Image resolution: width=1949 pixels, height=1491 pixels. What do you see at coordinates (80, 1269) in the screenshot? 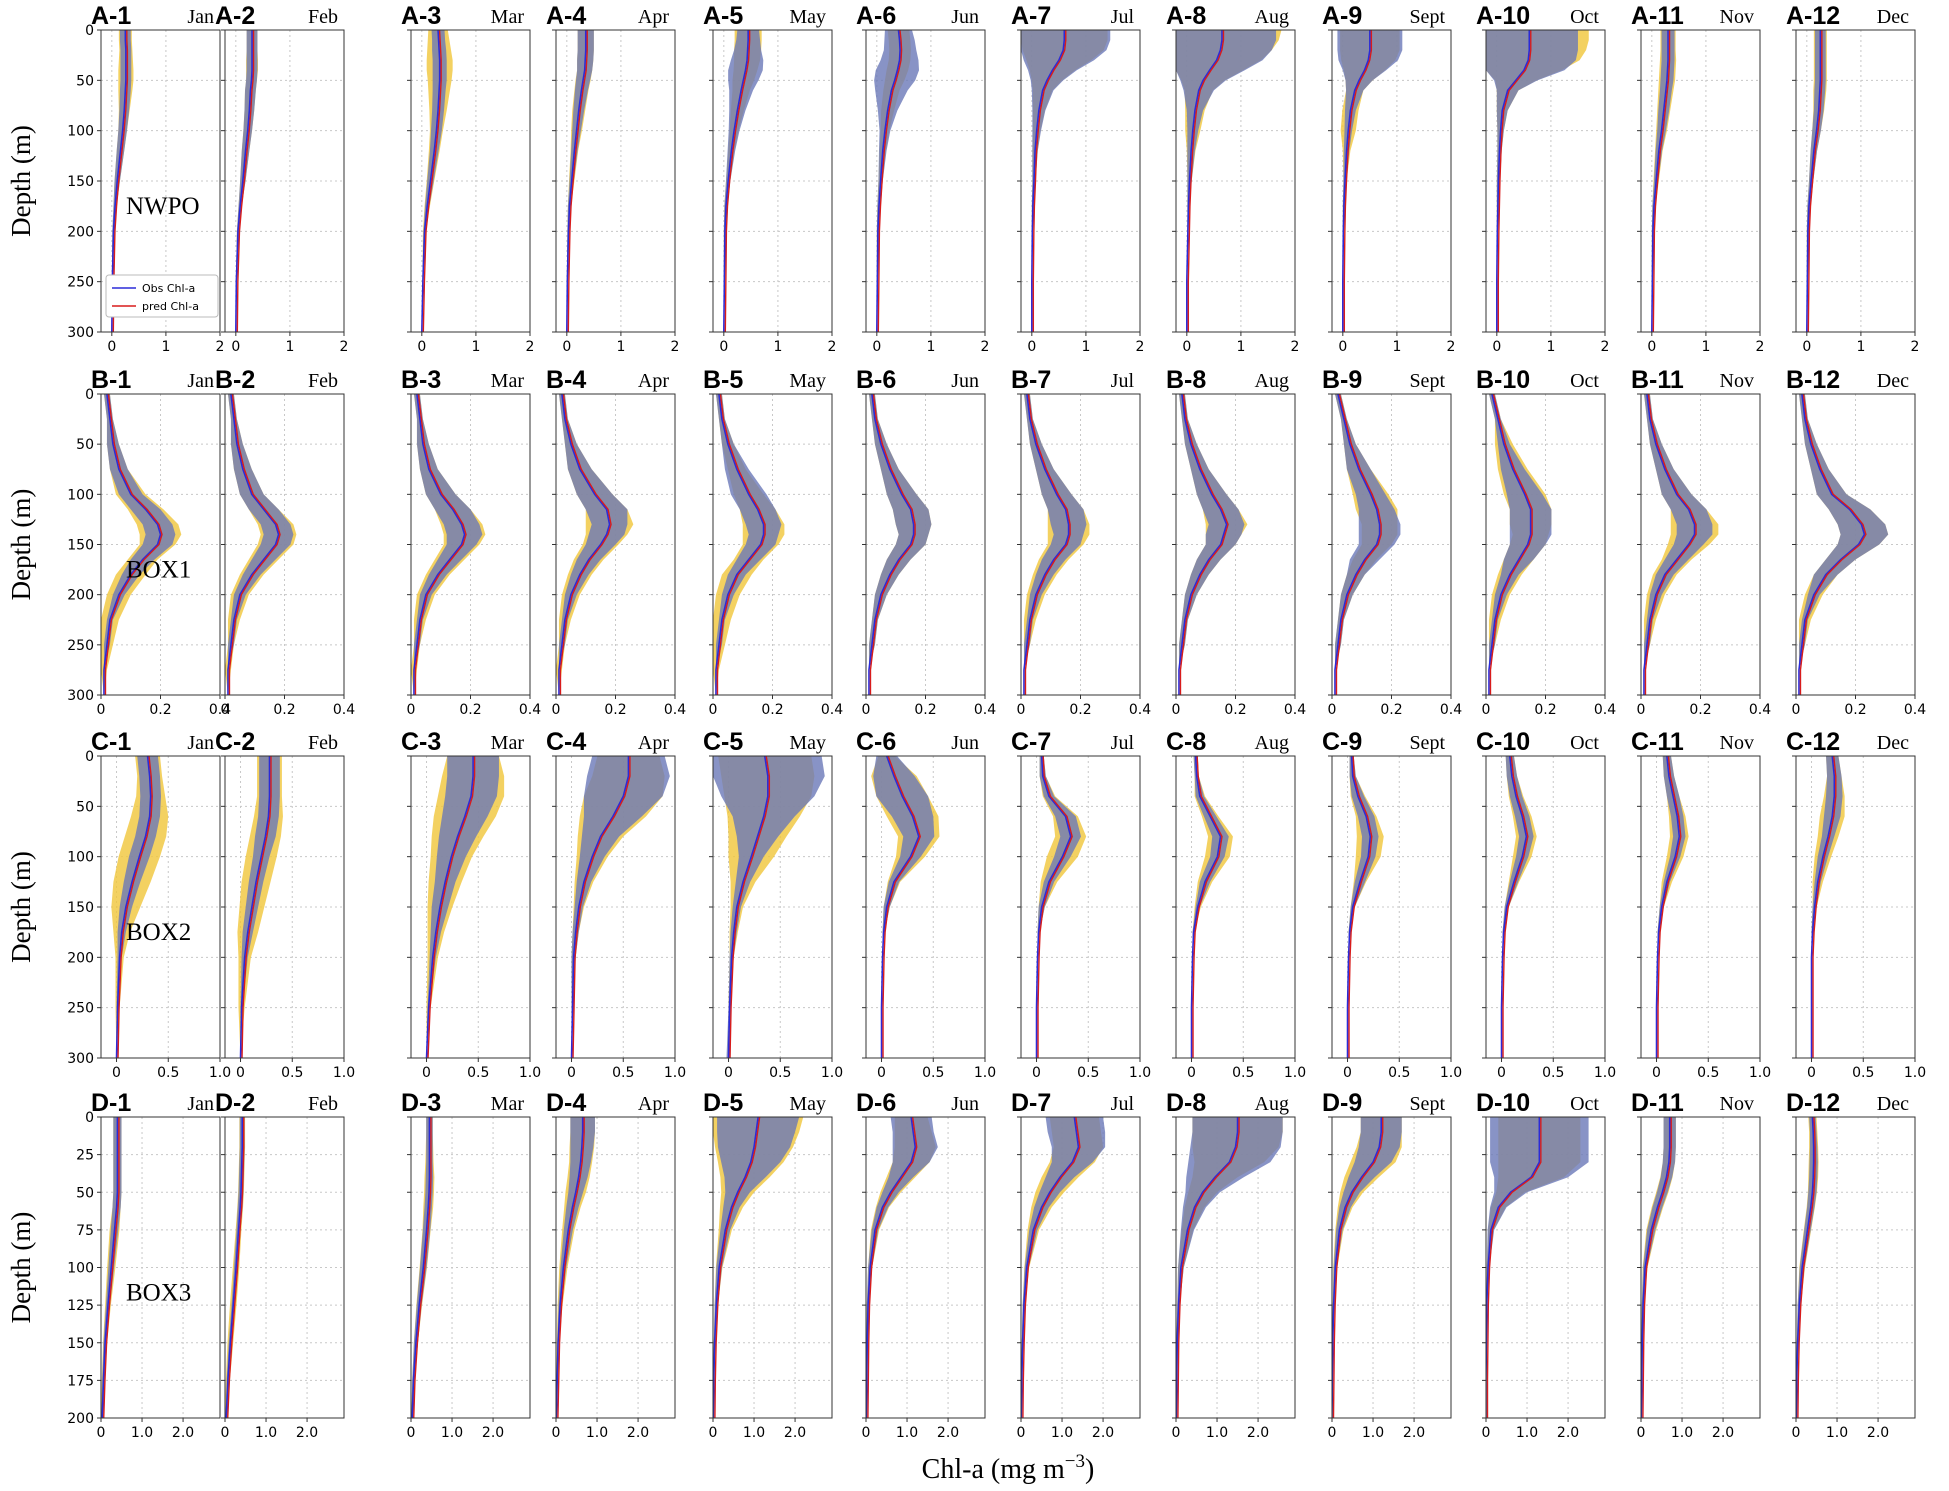
I see `y-tick-label: 100` at bounding box center [80, 1269].